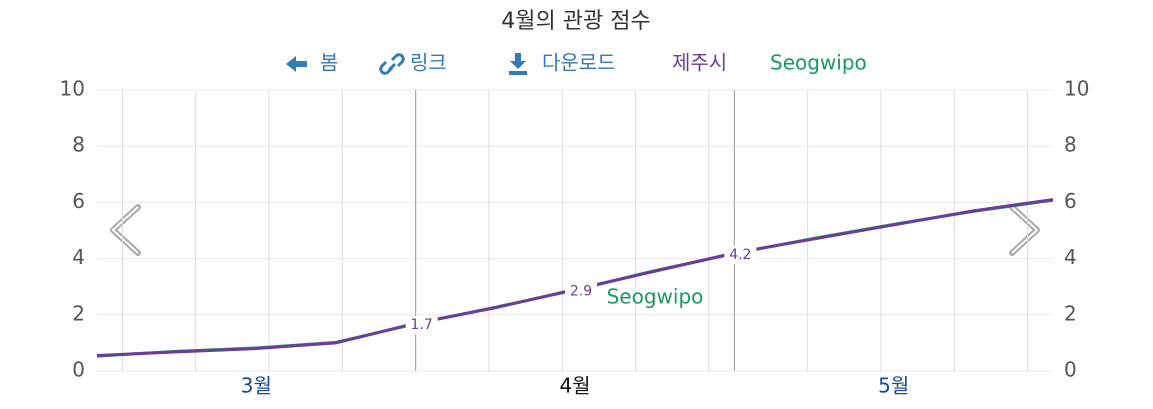 This screenshot has height=409, width=1153. I want to click on x-tick-label: 3월, so click(256, 386).